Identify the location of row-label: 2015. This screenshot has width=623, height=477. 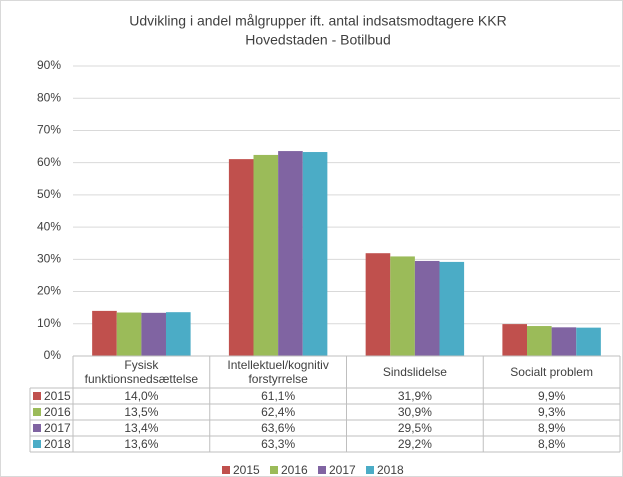
(57, 396).